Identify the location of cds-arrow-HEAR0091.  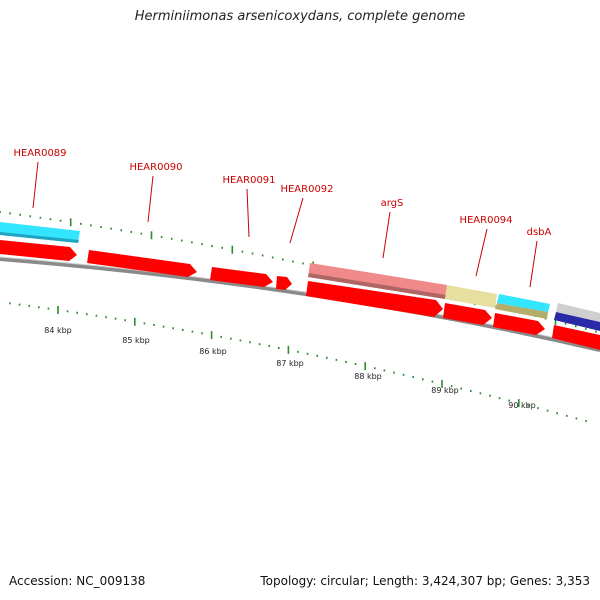
(241, 277).